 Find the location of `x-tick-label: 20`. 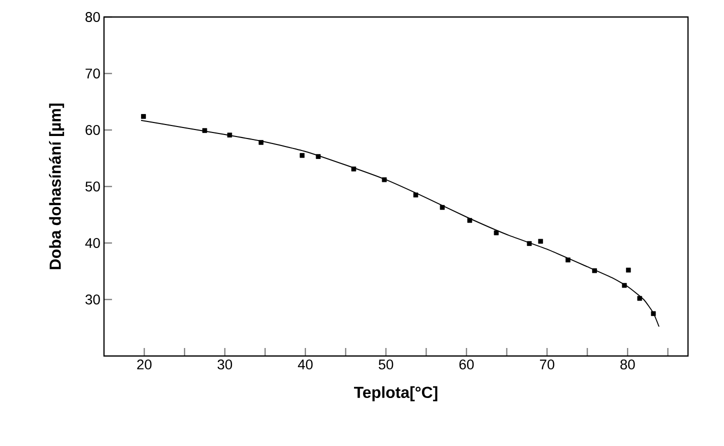

x-tick-label: 20 is located at coordinates (144, 365).